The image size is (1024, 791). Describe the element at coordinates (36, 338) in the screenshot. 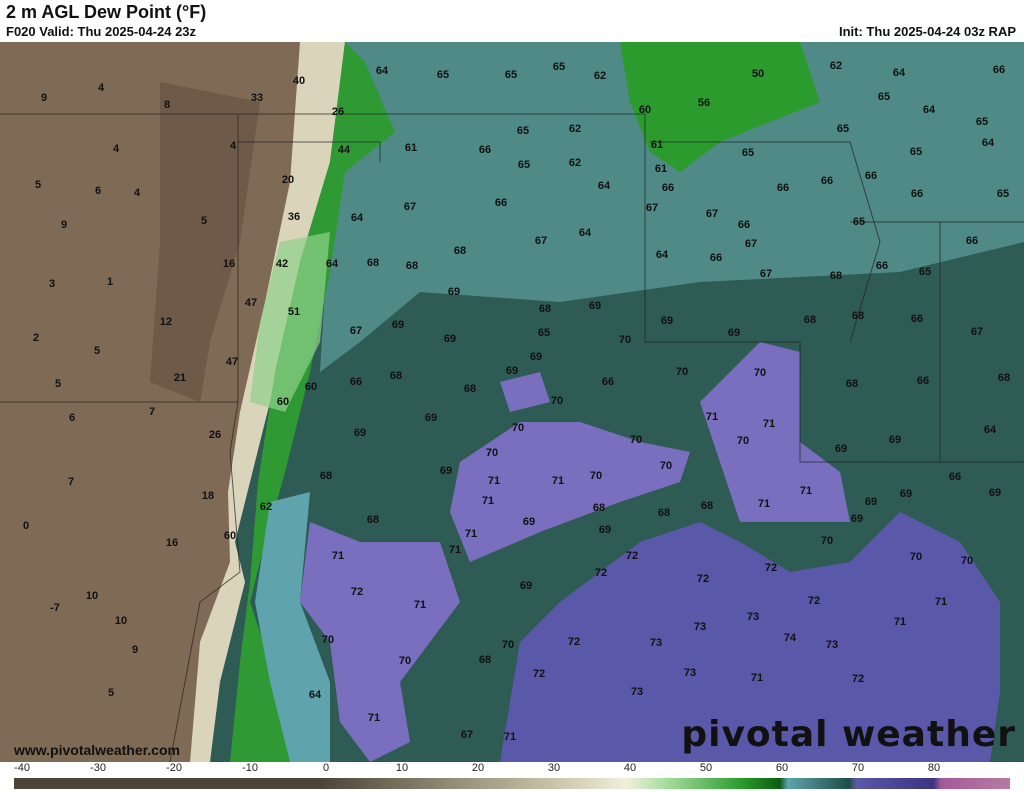

I see `dew-point-label: 2` at that location.